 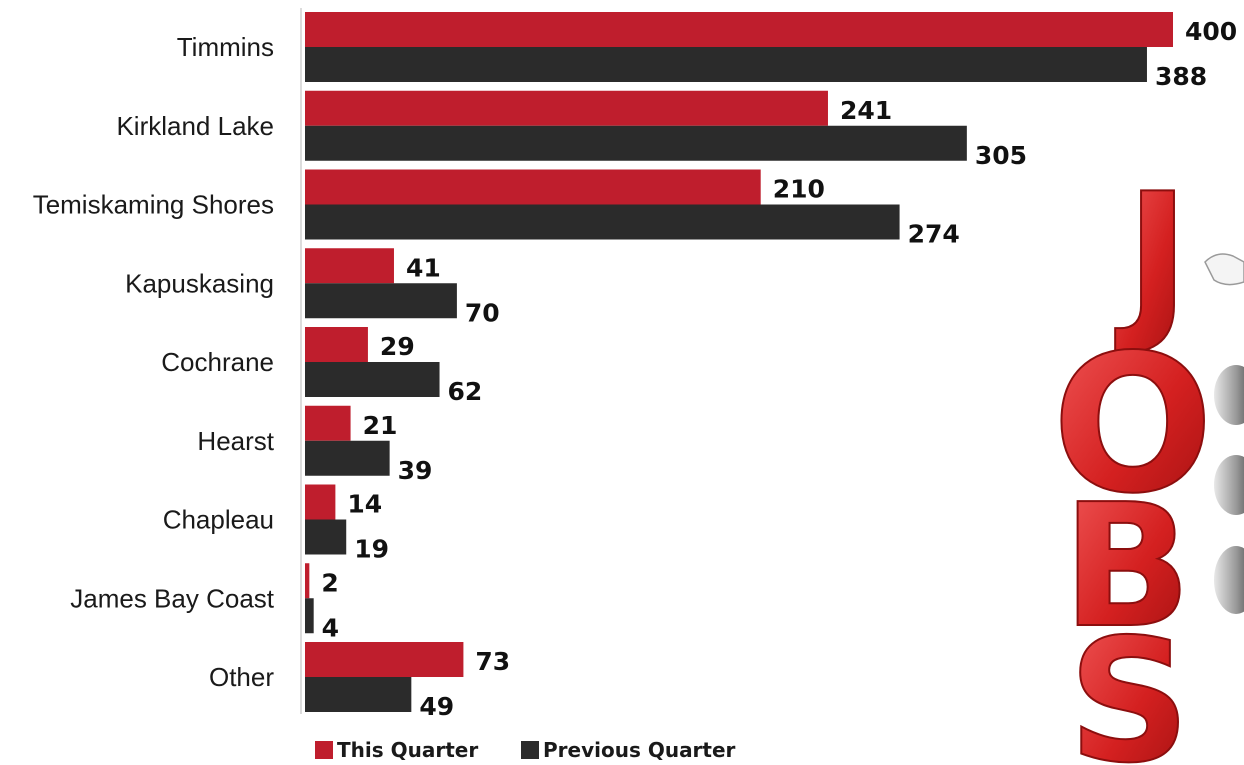 What do you see at coordinates (1152, 258) in the screenshot?
I see `letter-j: J` at bounding box center [1152, 258].